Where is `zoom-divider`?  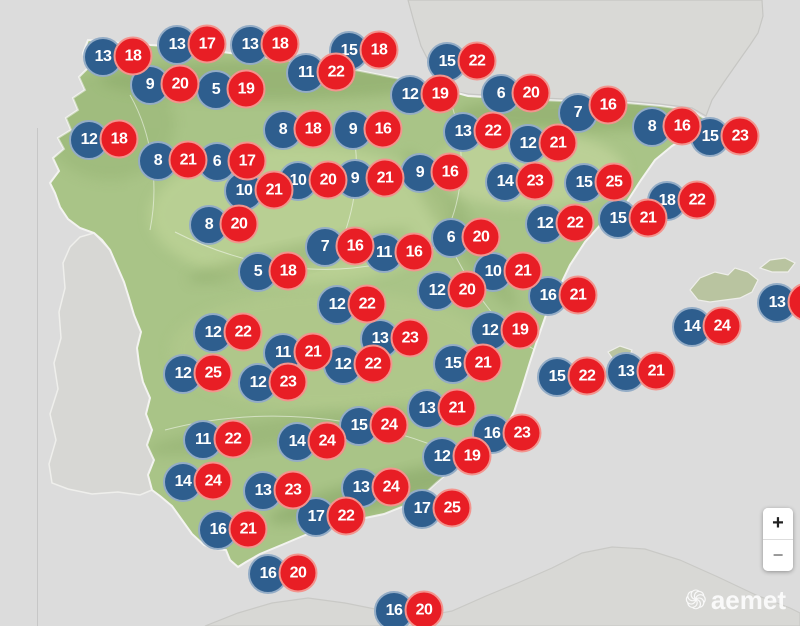
zoom-divider is located at coordinates (778, 539).